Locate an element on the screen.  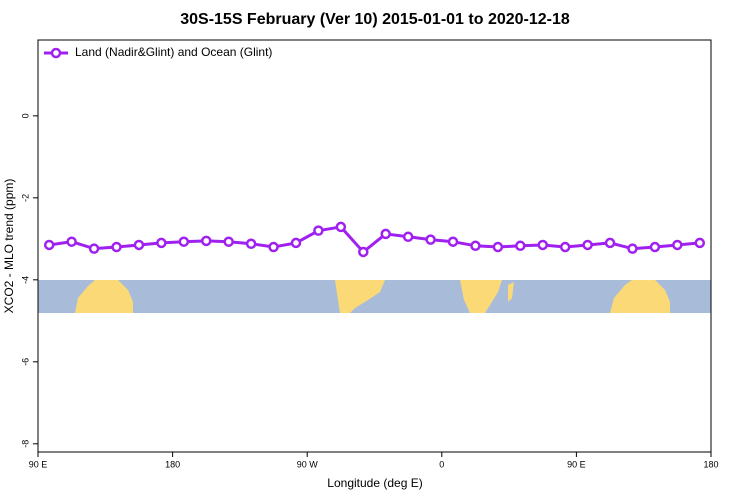
x-axis-label: Longitude (deg E) is located at coordinates (374, 483).